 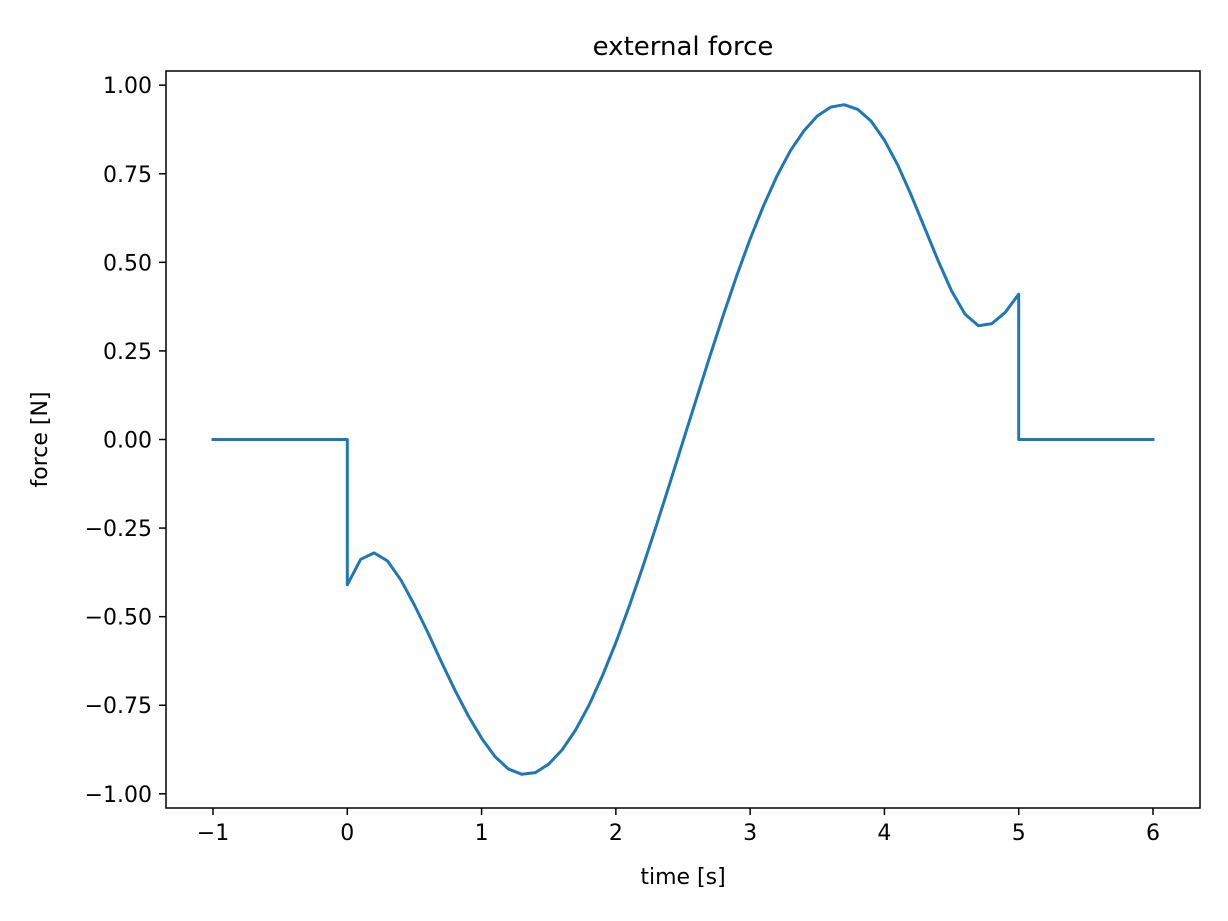 What do you see at coordinates (616, 833) in the screenshot?
I see `x-tick-label: 2` at bounding box center [616, 833].